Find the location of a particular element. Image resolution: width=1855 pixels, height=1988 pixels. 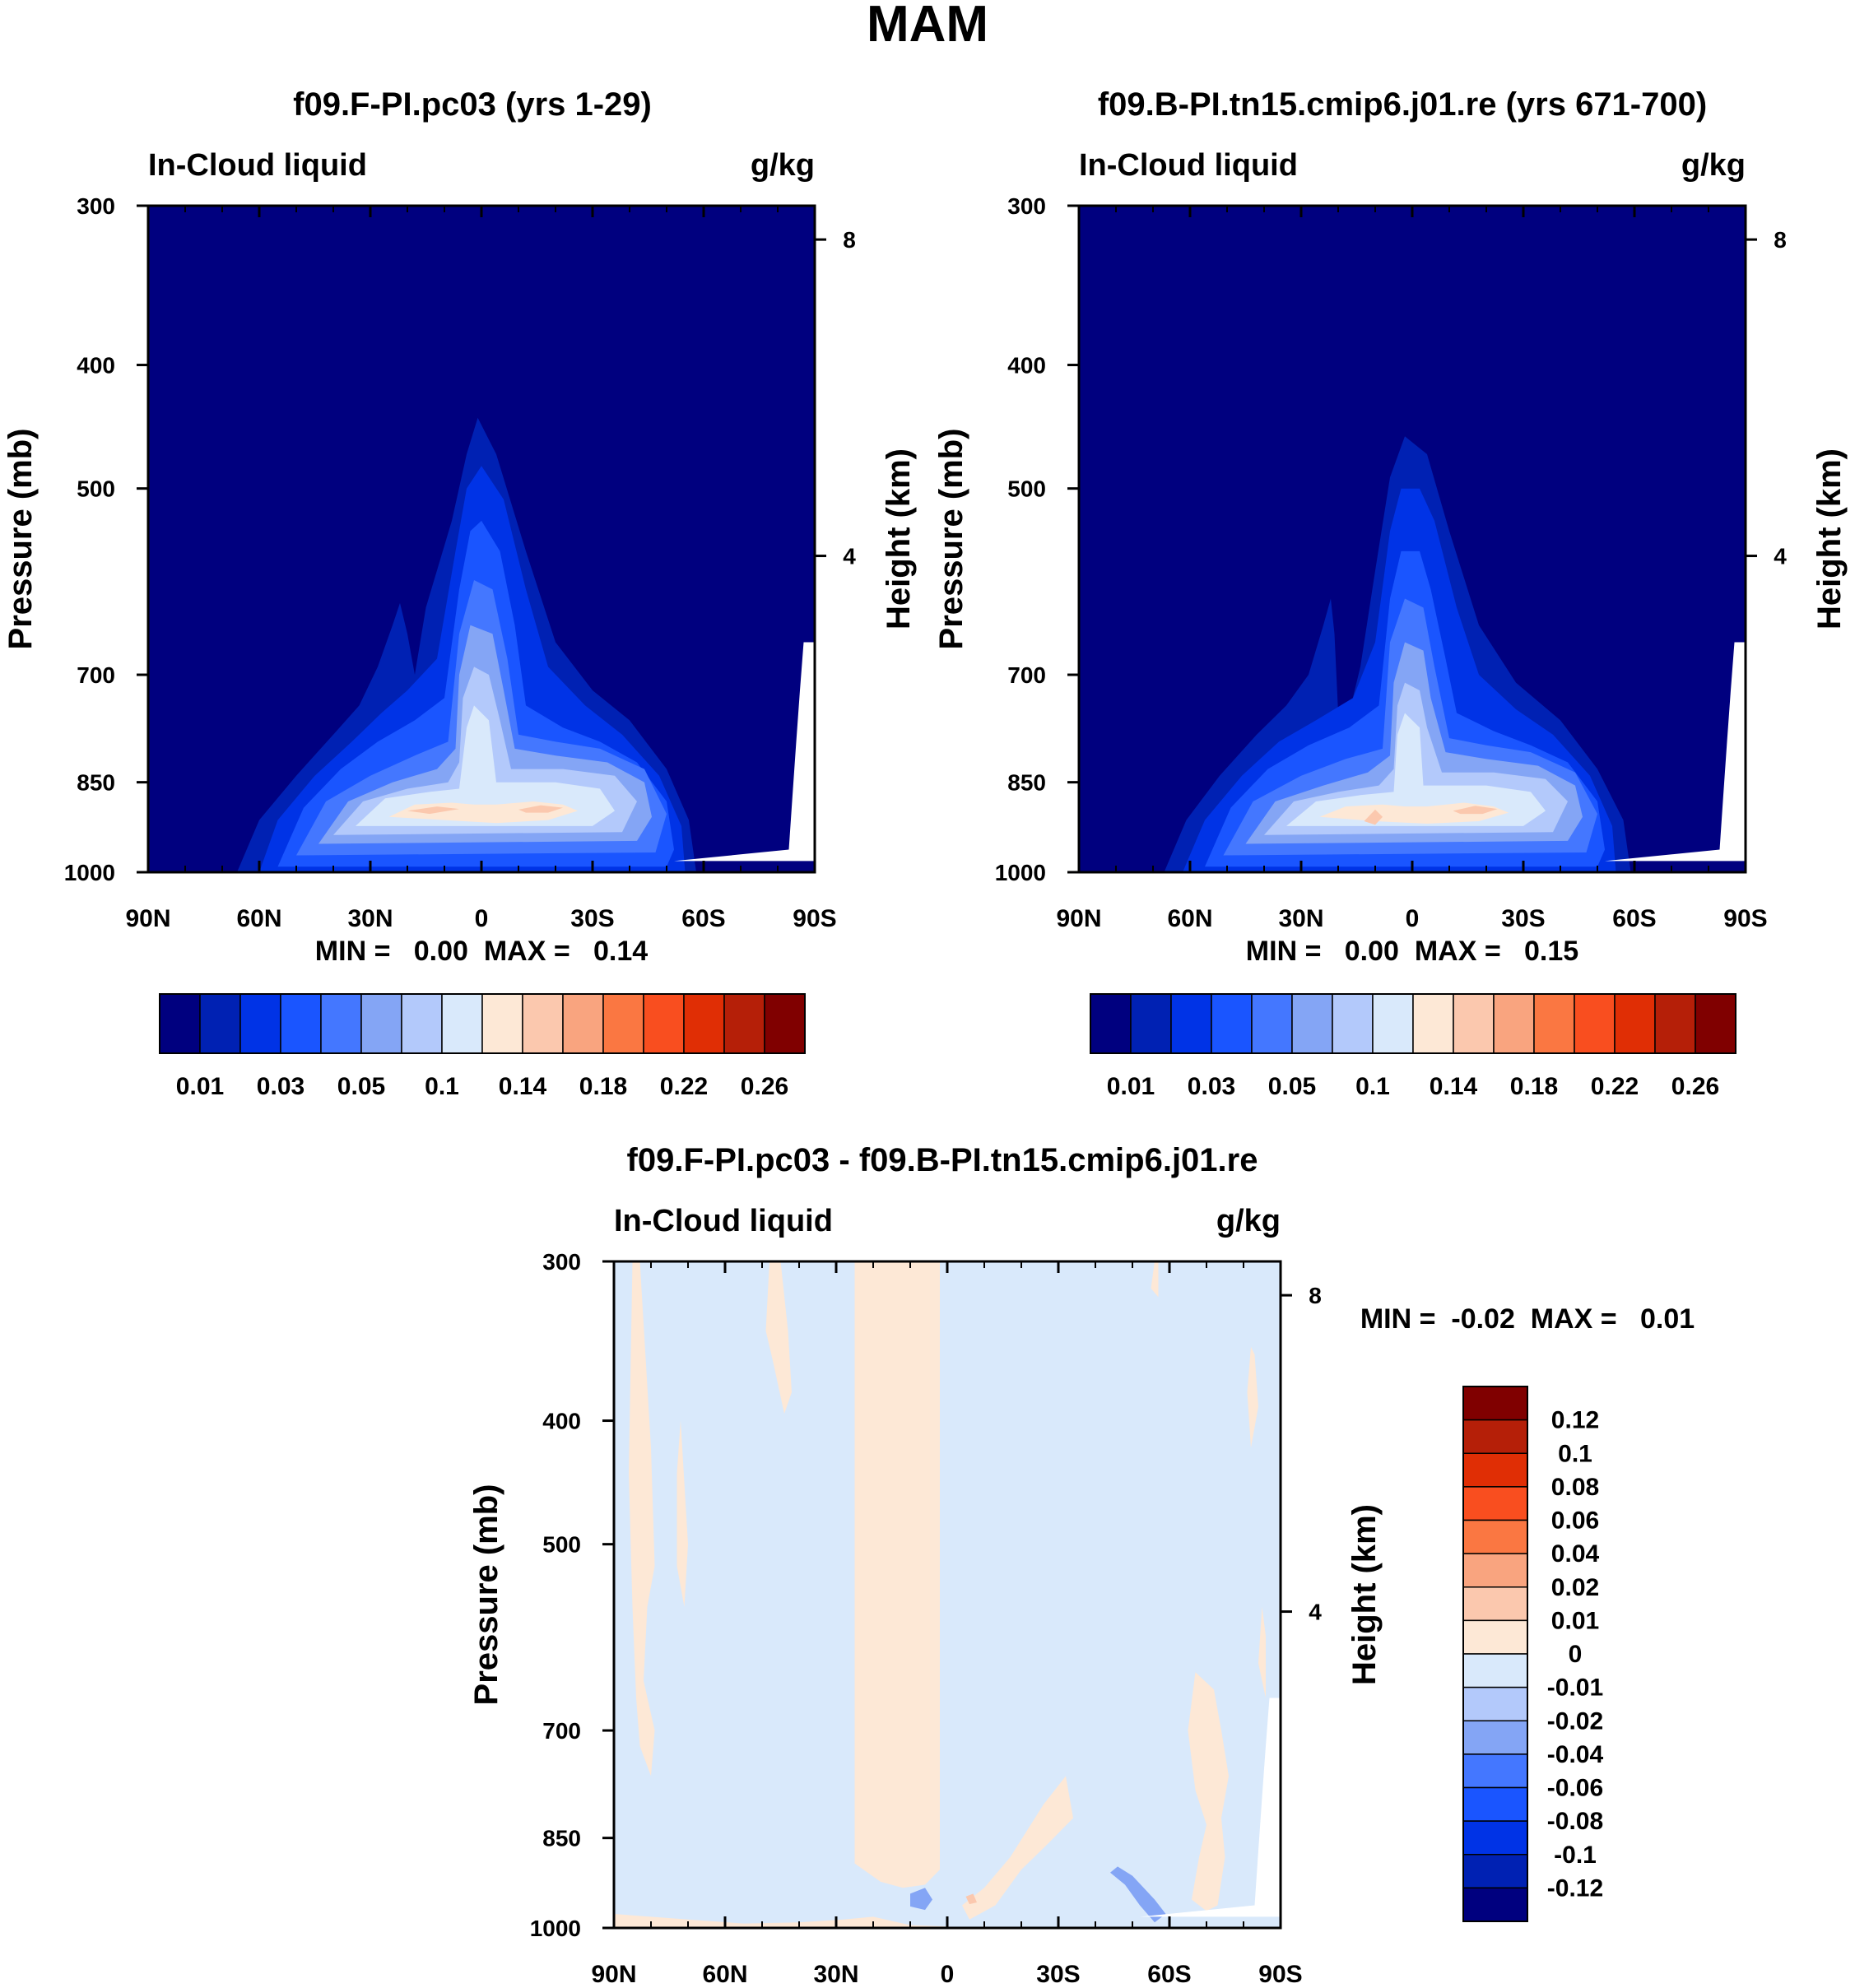

colorbar-label: 0.14 is located at coordinates (523, 1086).